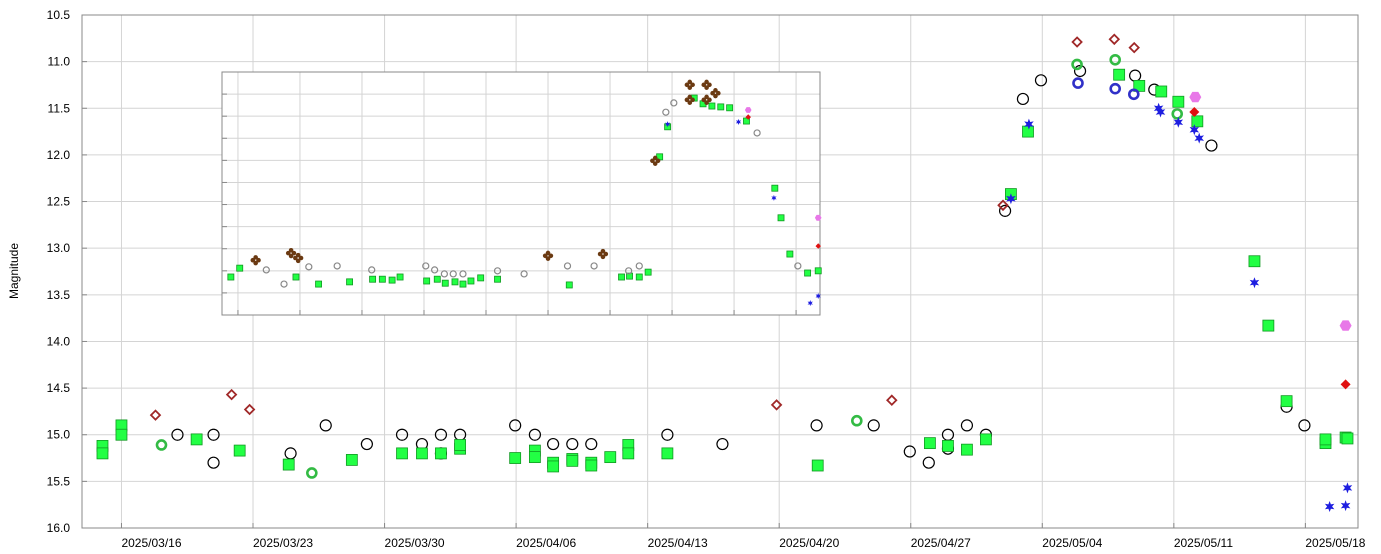  What do you see at coordinates (1072, 543) in the screenshot?
I see `x-tick-label: 2025/05/04` at bounding box center [1072, 543].